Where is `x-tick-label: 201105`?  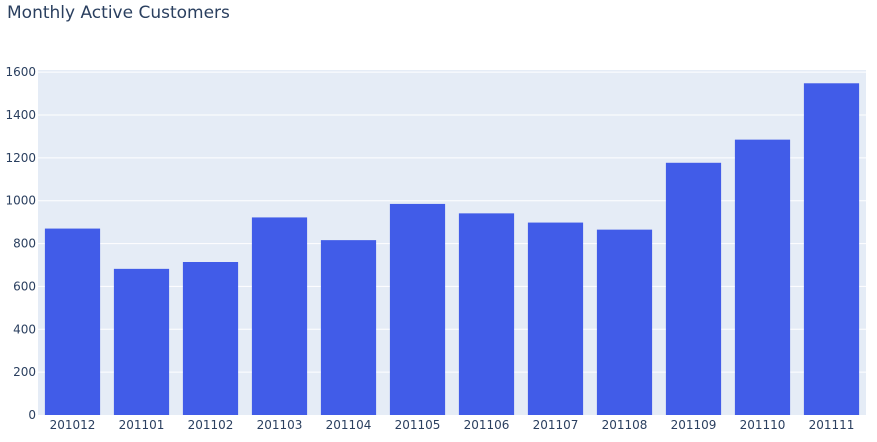 x-tick-label: 201105 is located at coordinates (418, 425).